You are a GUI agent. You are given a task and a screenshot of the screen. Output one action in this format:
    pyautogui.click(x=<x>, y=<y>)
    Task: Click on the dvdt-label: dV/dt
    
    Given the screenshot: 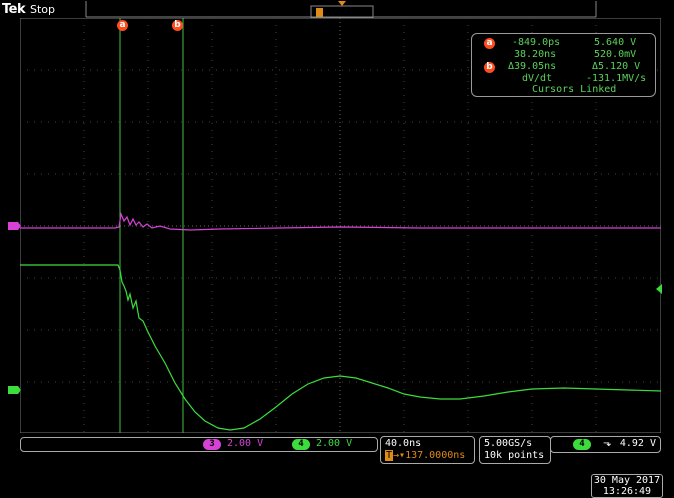 What is the action you would take?
    pyautogui.click(x=537, y=78)
    